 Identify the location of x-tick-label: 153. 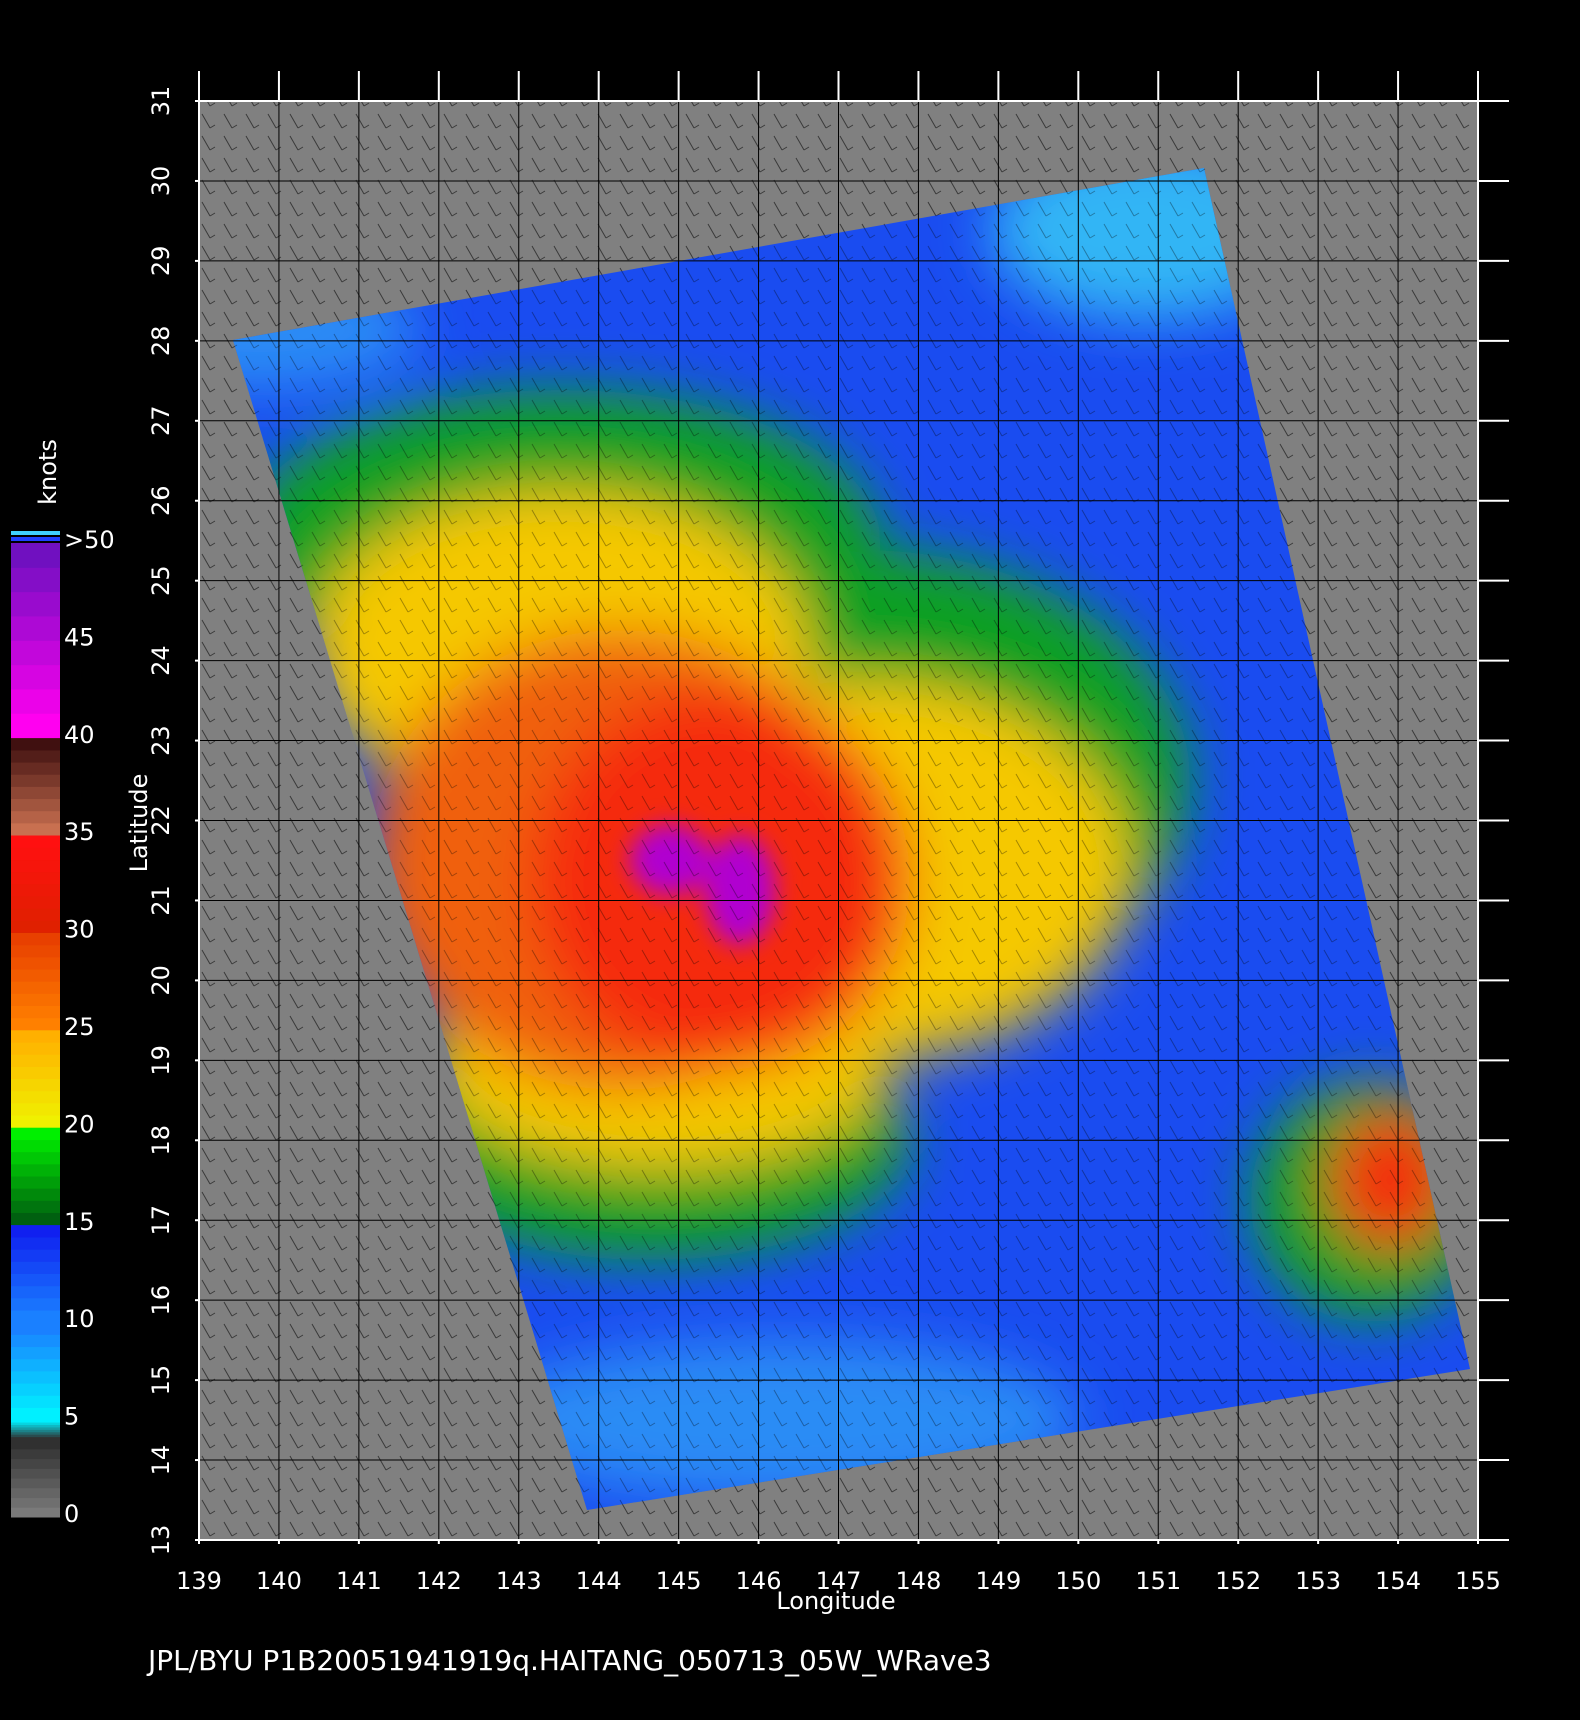
(1318, 1581).